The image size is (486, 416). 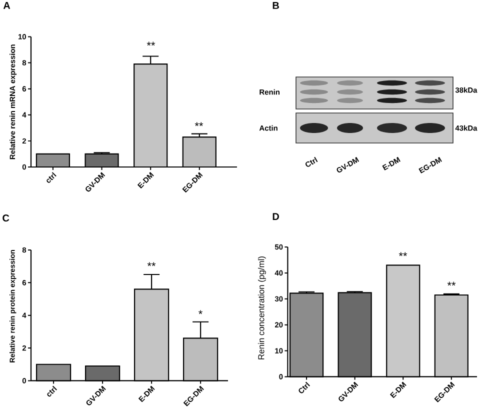 What do you see at coordinates (262, 308) in the screenshot?
I see `y-axis-title: Renin concentration (pg/ml)` at bounding box center [262, 308].